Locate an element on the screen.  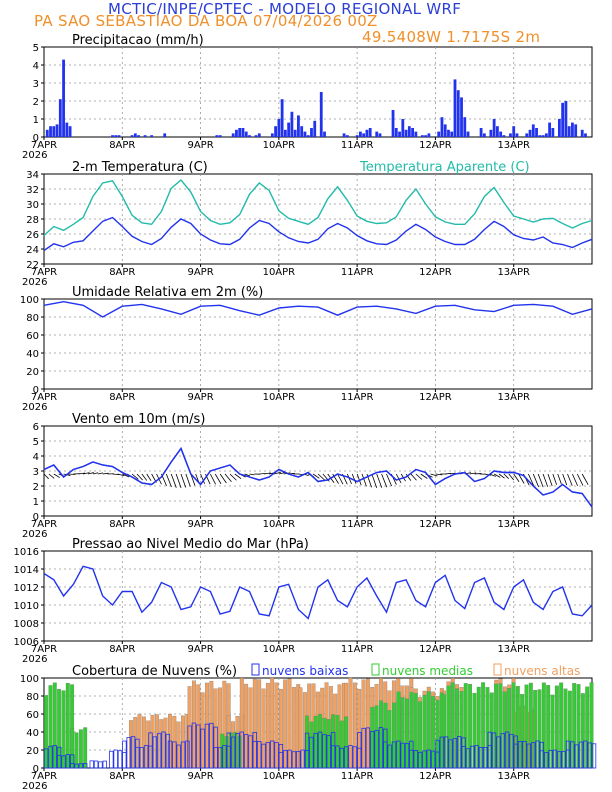
humidity-xtick-label: 8APR is located at coordinates (122, 397).